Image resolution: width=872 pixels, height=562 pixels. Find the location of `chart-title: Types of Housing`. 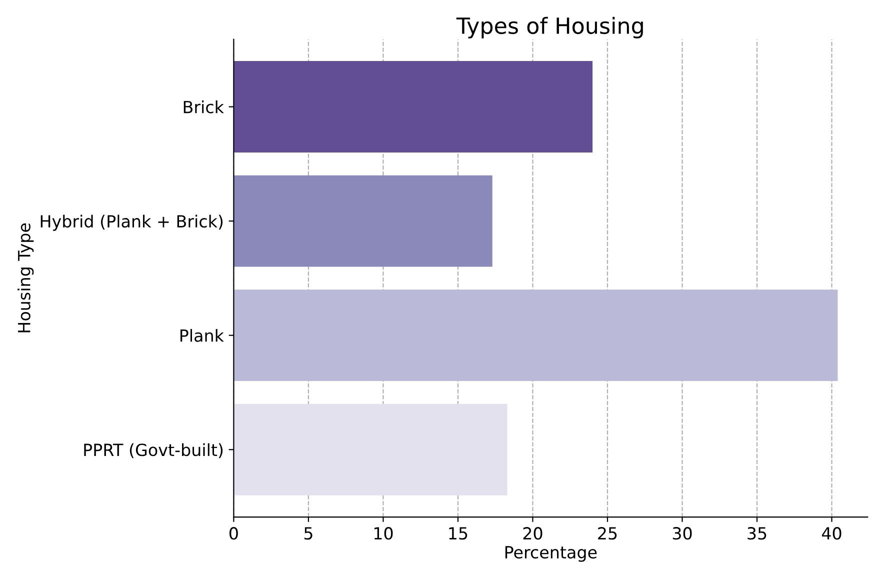

chart-title: Types of Housing is located at coordinates (549, 27).